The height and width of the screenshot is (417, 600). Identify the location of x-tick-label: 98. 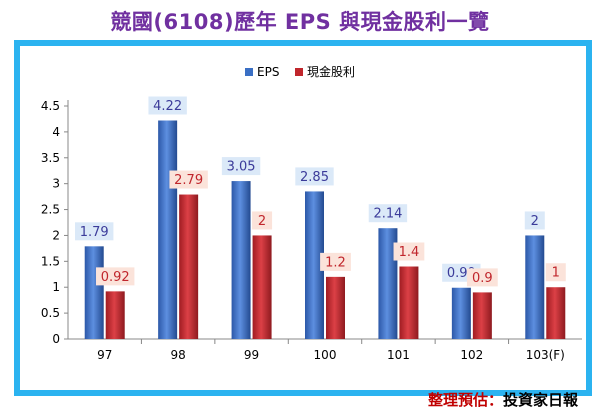
(178, 355).